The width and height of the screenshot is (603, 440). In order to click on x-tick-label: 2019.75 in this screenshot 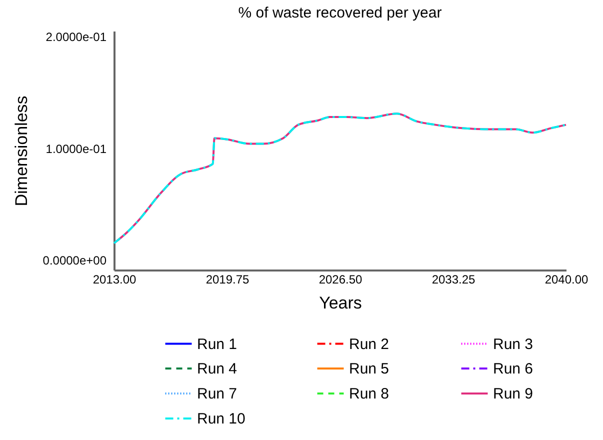, I will do `click(228, 279)`.